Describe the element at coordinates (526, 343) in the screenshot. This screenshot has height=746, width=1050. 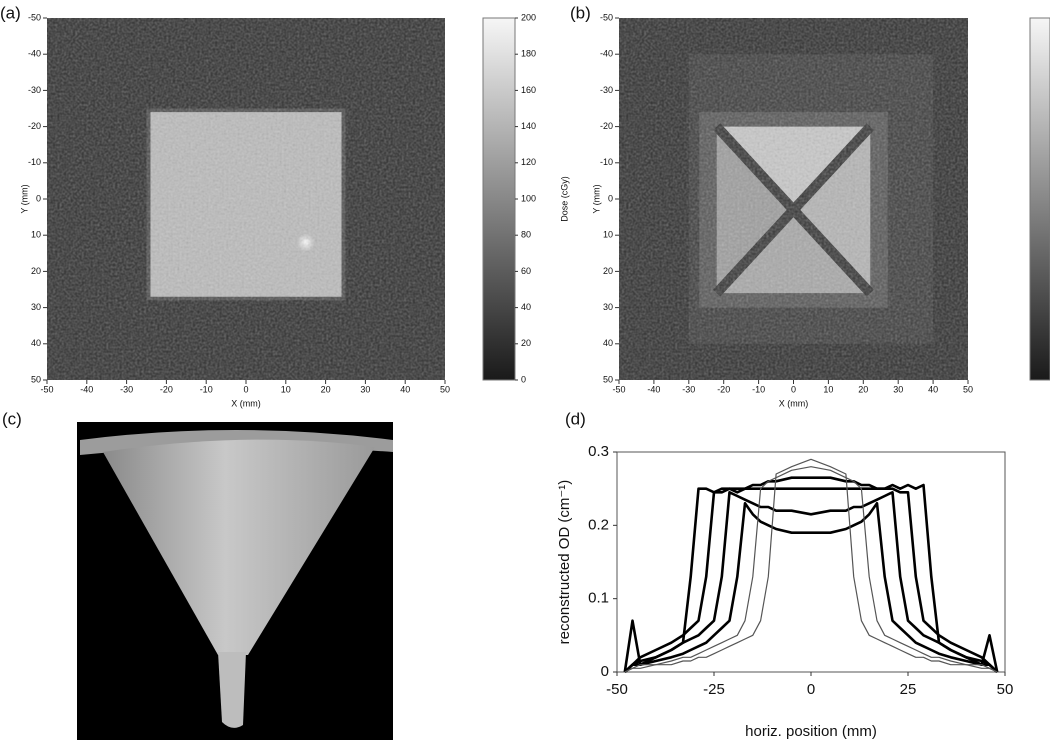
I see `colorbar-tick-label: 20` at that location.